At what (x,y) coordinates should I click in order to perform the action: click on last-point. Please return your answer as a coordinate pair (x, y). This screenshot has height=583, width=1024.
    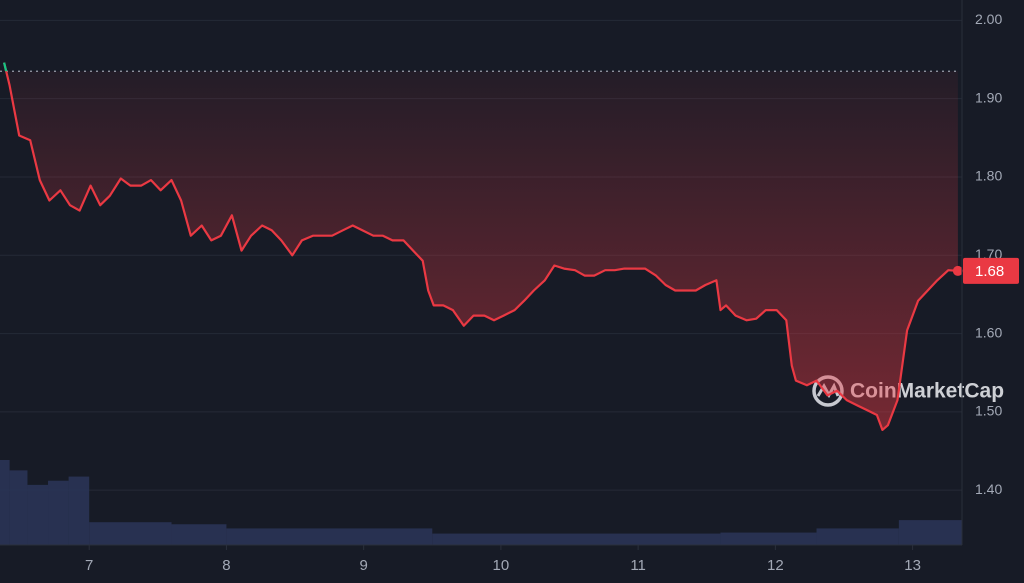
    Looking at the image, I should click on (957, 270).